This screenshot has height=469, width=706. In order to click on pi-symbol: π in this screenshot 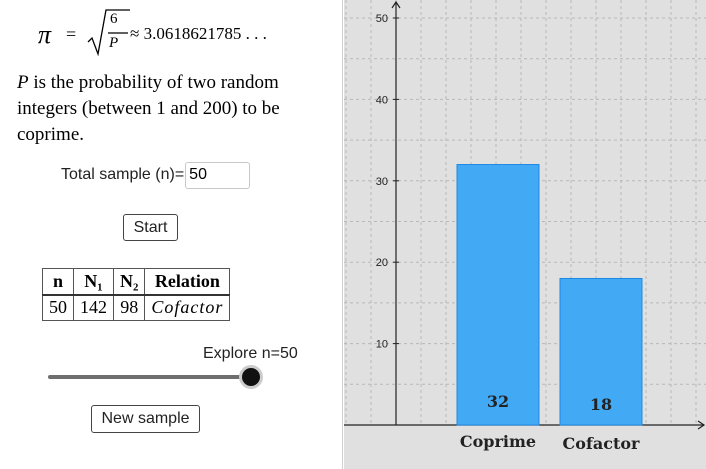, I will do `click(45, 34)`.